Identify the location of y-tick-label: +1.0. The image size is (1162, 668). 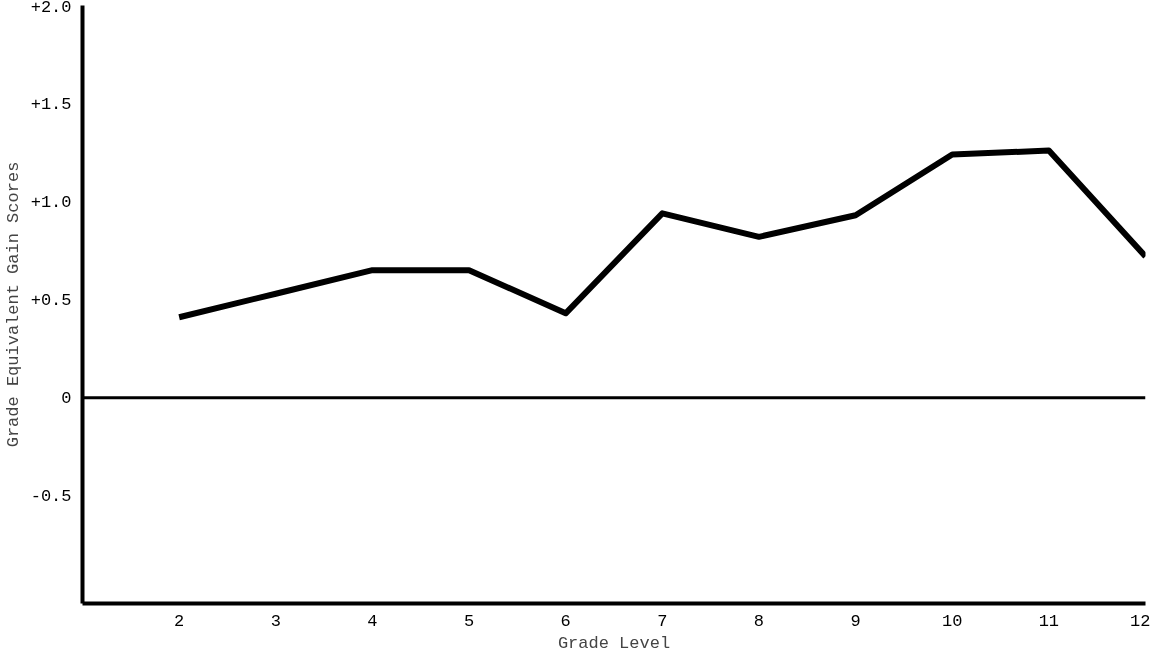
(51, 203).